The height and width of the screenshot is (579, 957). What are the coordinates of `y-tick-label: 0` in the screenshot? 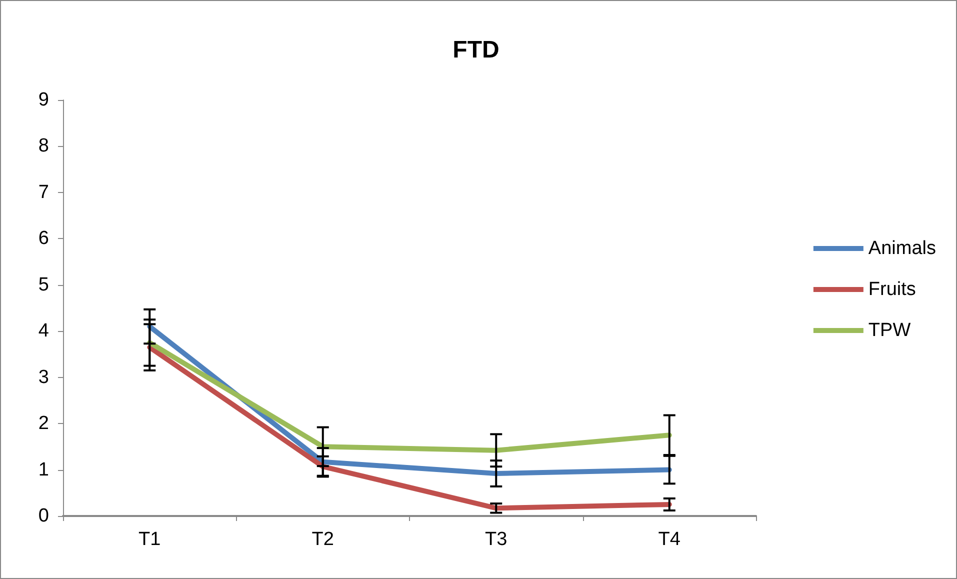 It's located at (43, 516).